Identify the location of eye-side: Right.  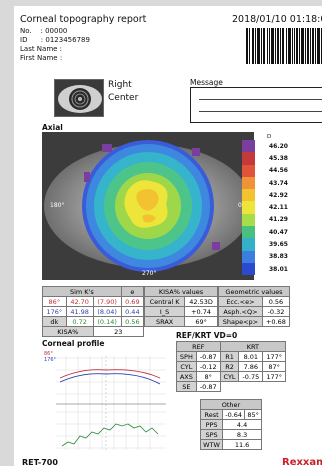
(120, 85).